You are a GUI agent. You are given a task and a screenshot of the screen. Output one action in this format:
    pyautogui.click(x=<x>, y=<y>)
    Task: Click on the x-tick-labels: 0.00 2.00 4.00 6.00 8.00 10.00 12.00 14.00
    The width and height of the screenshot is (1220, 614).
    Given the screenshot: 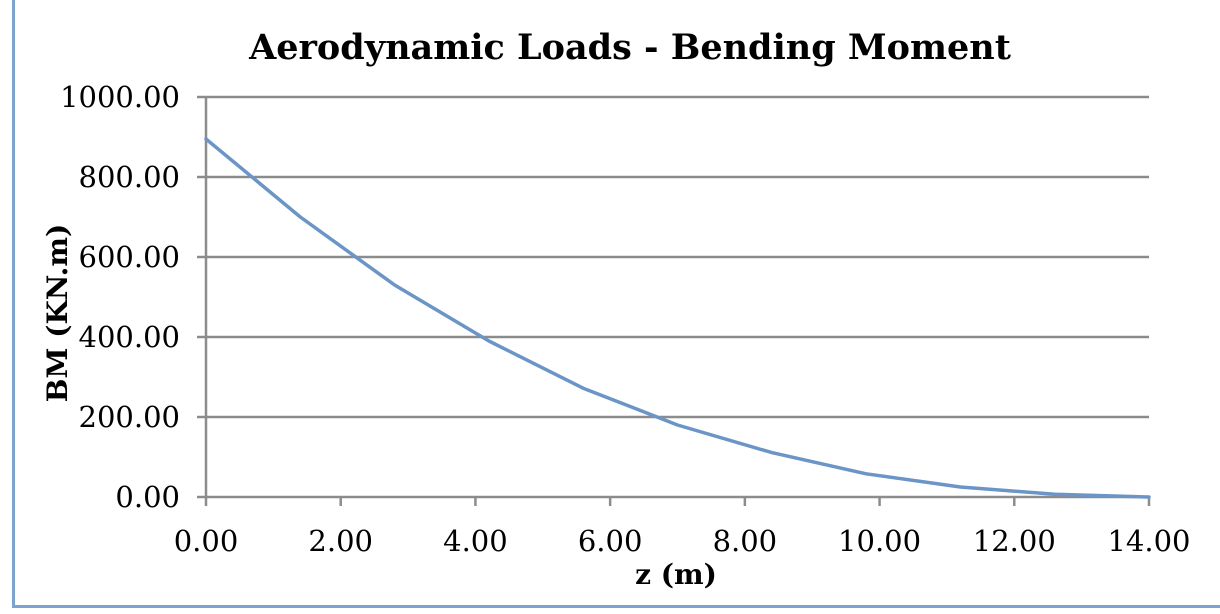 What is the action you would take?
    pyautogui.click(x=682, y=541)
    